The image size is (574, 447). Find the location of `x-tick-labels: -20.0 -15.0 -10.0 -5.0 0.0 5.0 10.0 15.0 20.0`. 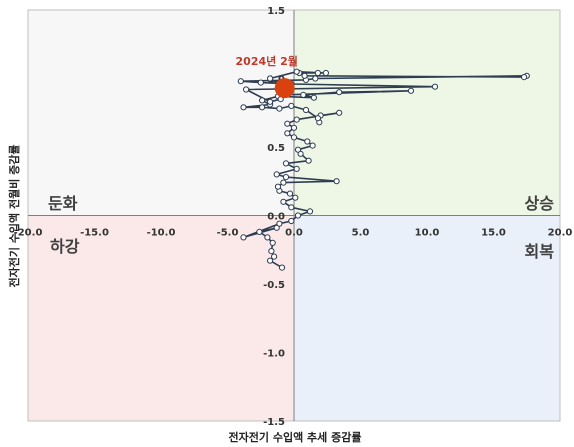

x-tick-labels: -20.0 -15.0 -10.0 -5.0 0.0 5.0 10.0 15.0 20.0 is located at coordinates (293, 233).